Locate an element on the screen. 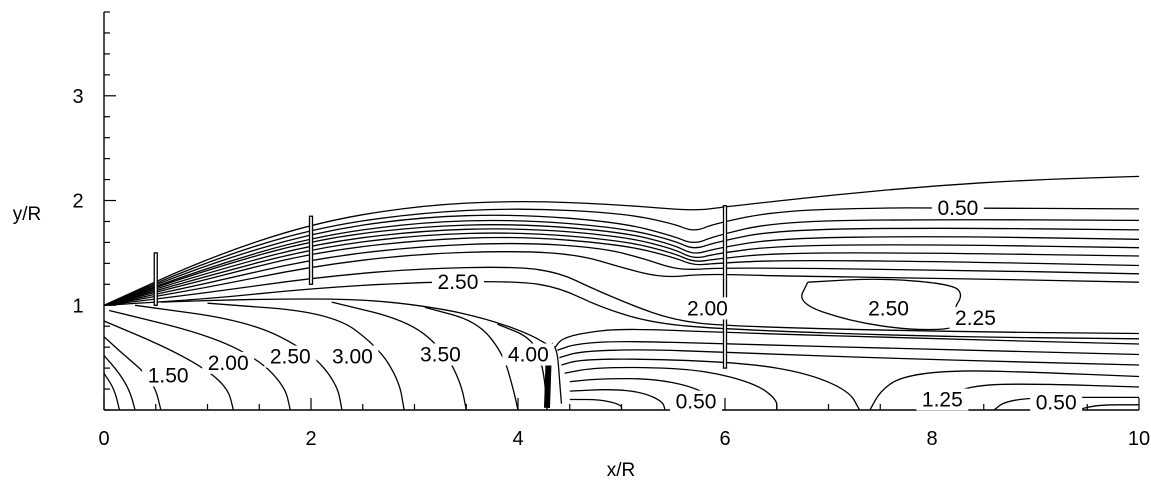 This screenshot has height=483, width=1151. contour-label: 4.00 is located at coordinates (528, 354).